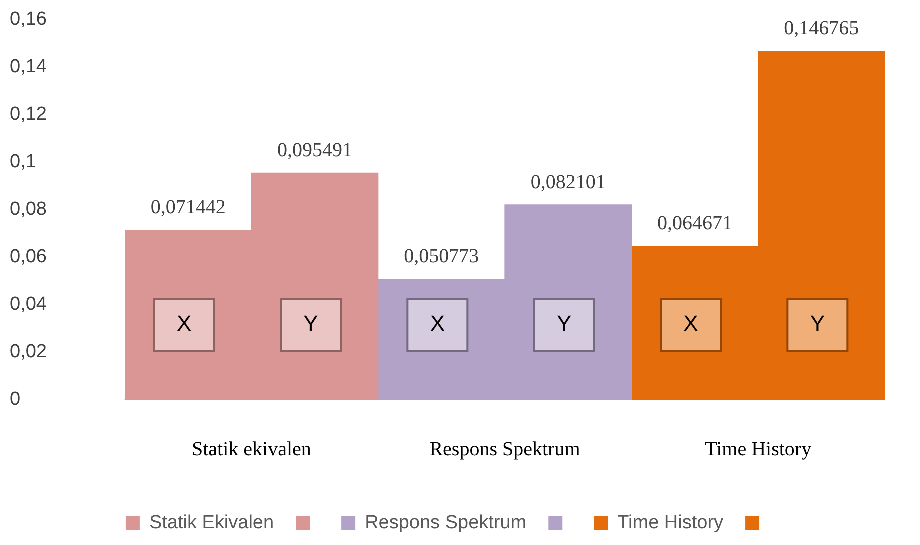 This screenshot has height=545, width=920. Describe the element at coordinates (446, 523) in the screenshot. I see `legend-label: Respons Spektrum` at that location.